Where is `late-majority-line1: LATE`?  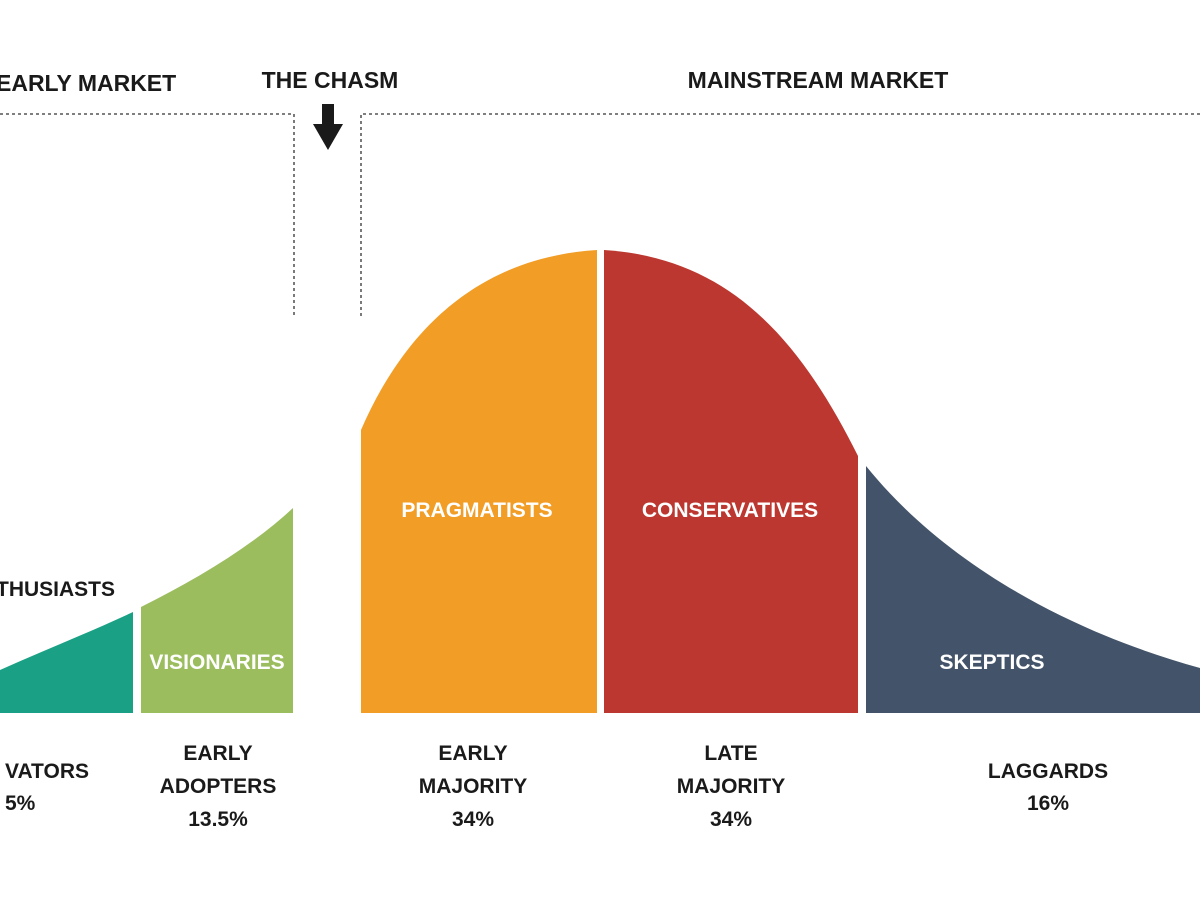 late-majority-line1: LATE is located at coordinates (730, 753).